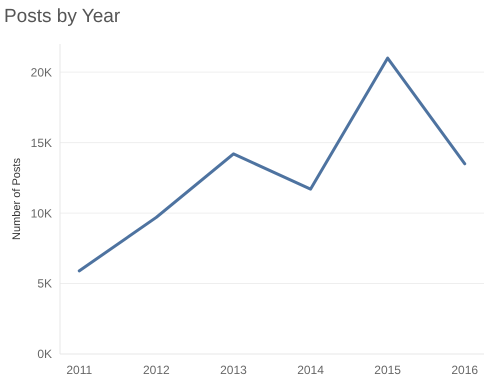  I want to click on y-tick-label: 0K, so click(44, 354).